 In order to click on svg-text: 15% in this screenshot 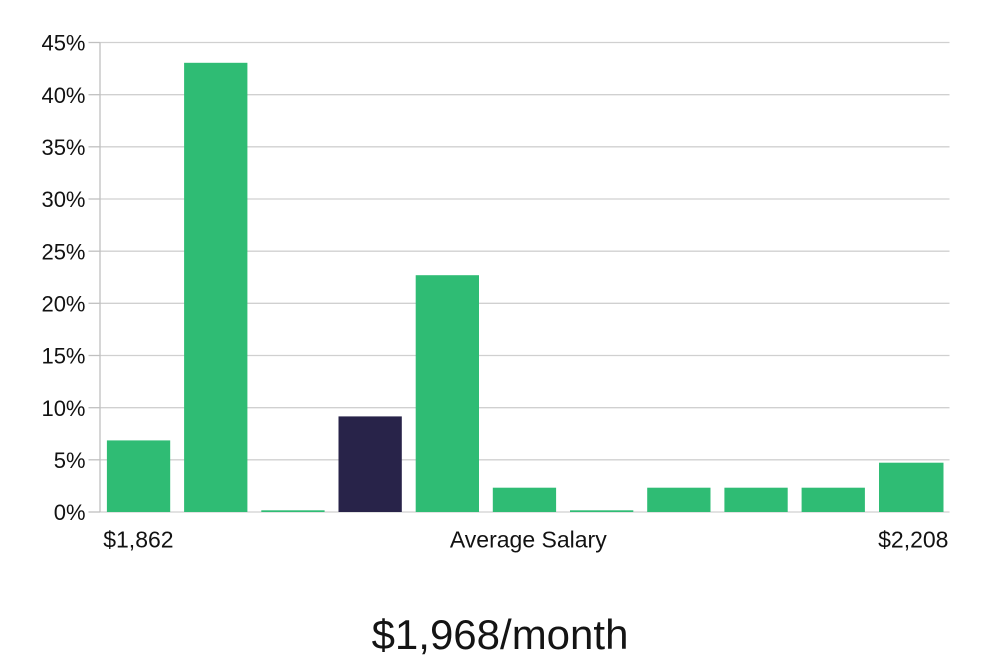, I will do `click(63, 356)`.